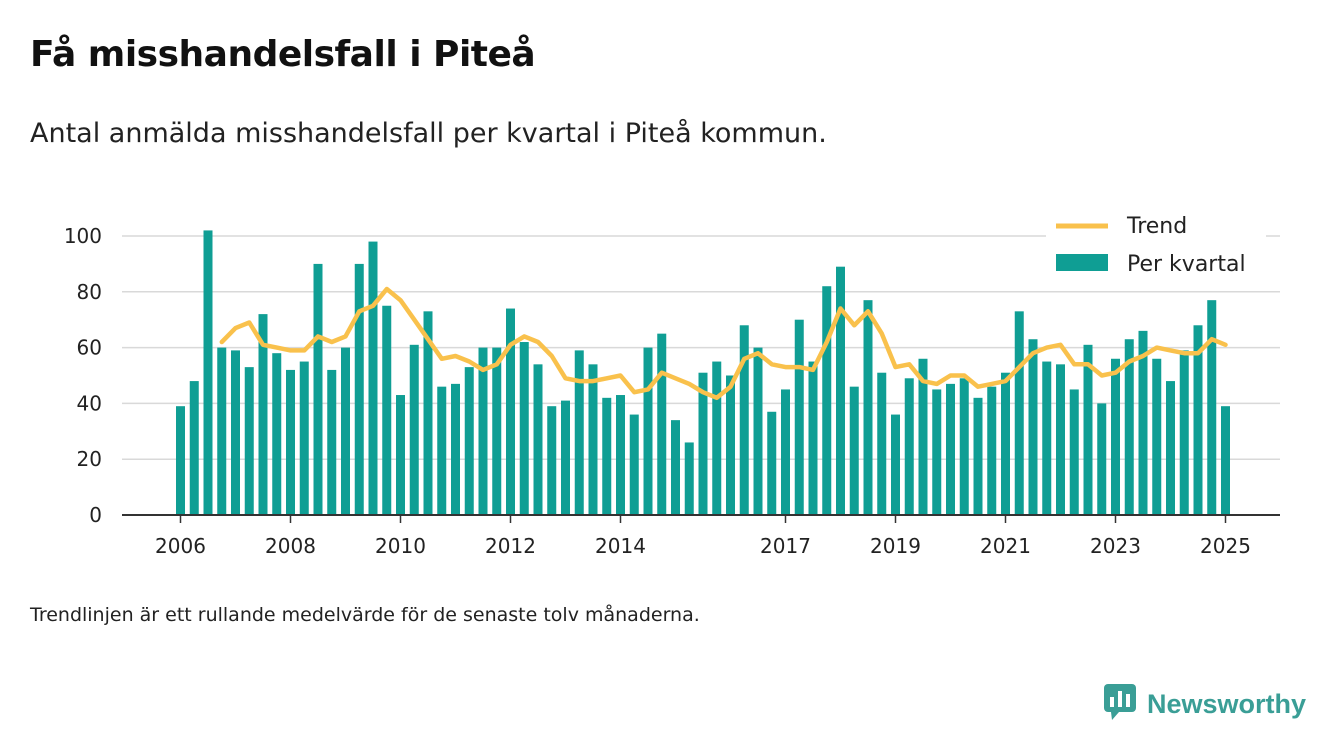 Image resolution: width=1340 pixels, height=753 pixels. I want to click on legend-label-trend: Trend, so click(1156, 226).